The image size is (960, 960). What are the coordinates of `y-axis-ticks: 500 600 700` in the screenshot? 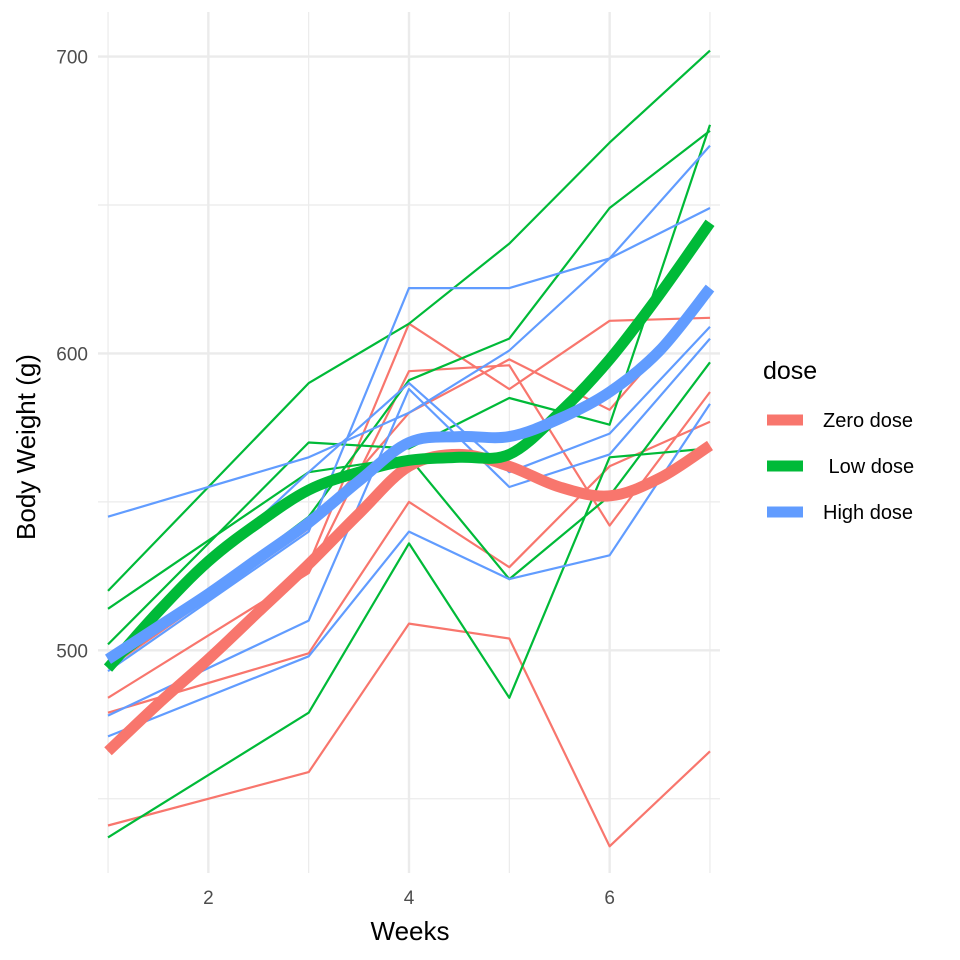 It's located at (72, 355).